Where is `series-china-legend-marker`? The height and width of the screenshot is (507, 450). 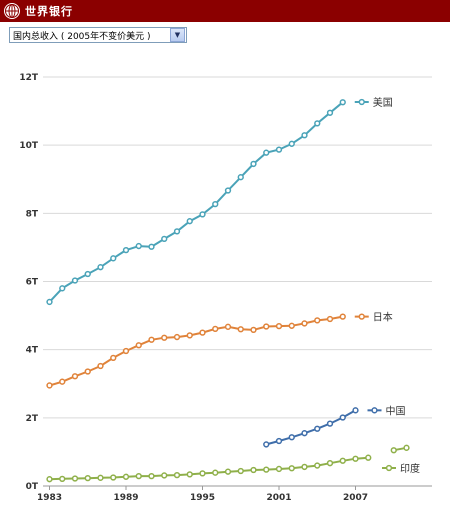 series-china-legend-marker is located at coordinates (374, 410).